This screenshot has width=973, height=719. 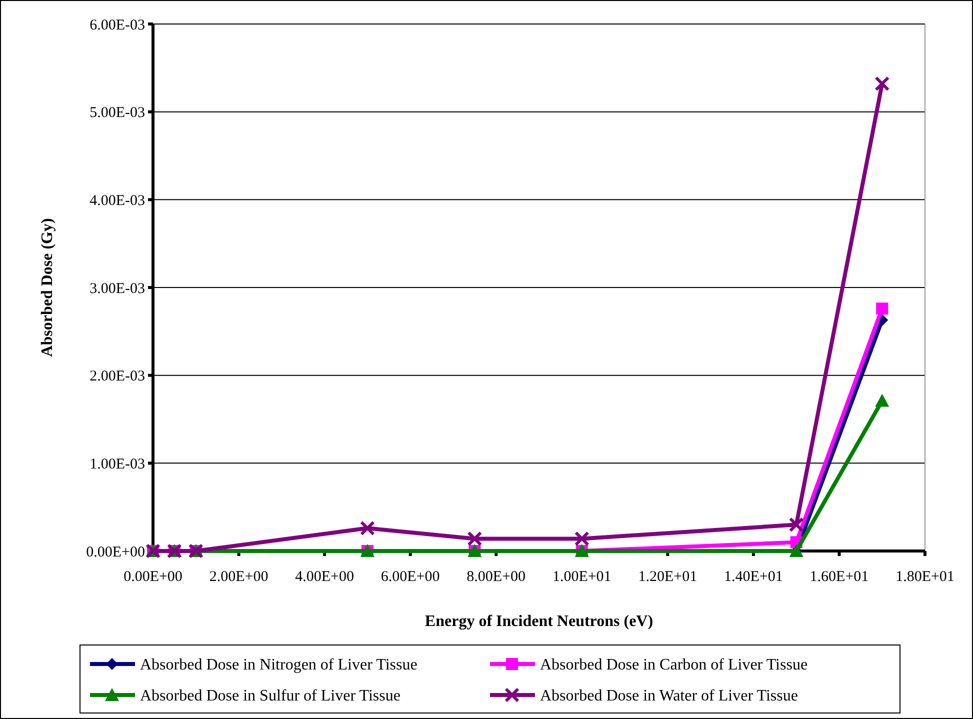 What do you see at coordinates (117, 464) in the screenshot?
I see `y-tick-label: 1.00E-03` at bounding box center [117, 464].